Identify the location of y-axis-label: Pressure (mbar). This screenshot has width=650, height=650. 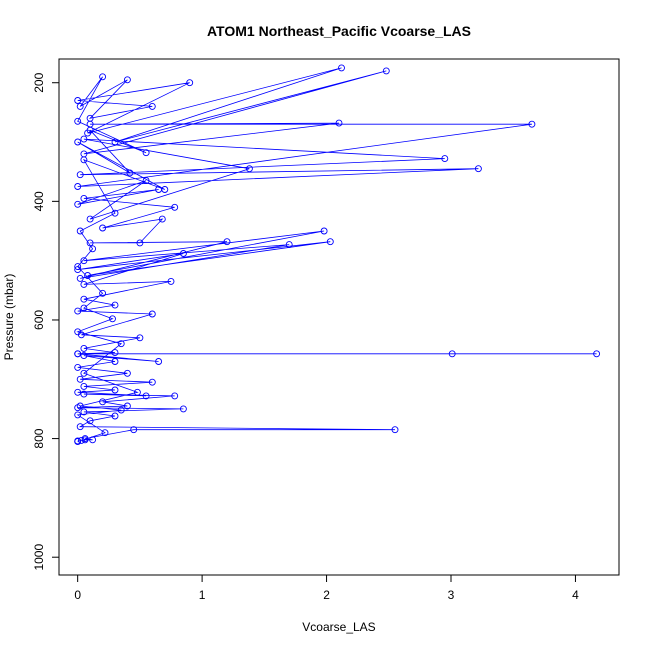
(9, 317).